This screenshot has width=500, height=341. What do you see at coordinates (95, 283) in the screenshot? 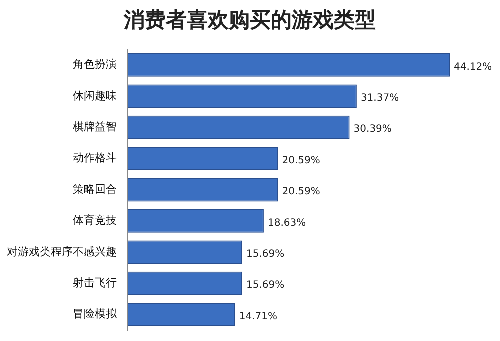
I see `y-tick-label: 射击飞行` at bounding box center [95, 283].